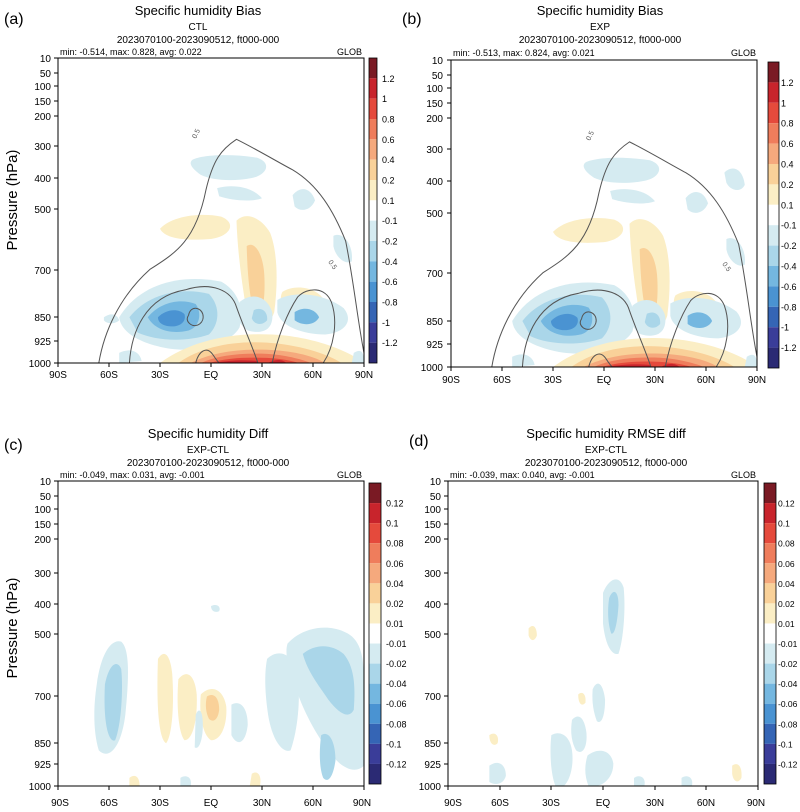  Describe the element at coordinates (42, 117) in the screenshot. I see `y-tick-label: 200` at that location.